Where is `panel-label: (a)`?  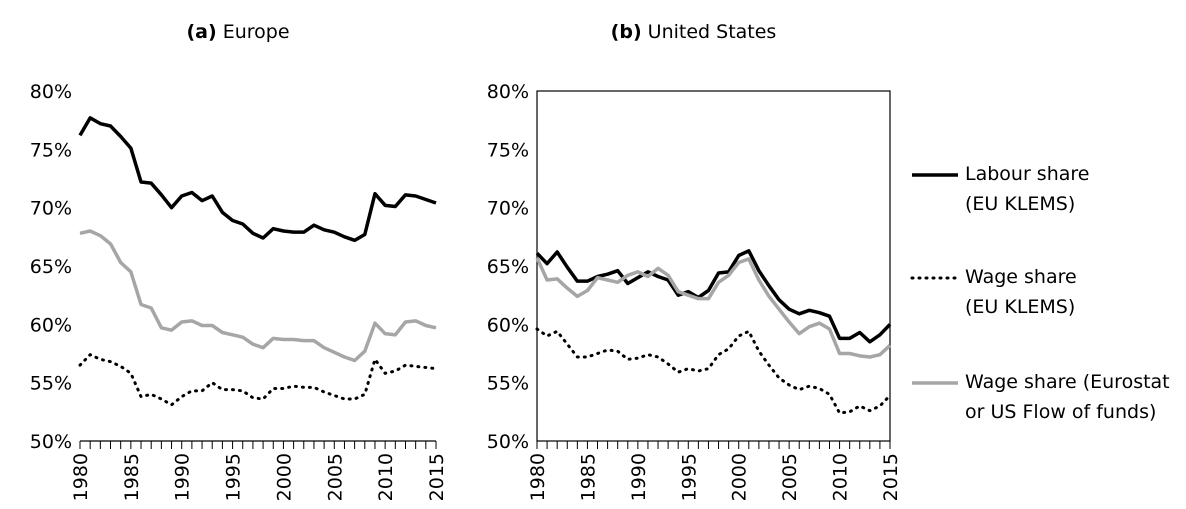
panel-label: (a) is located at coordinates (201, 32).